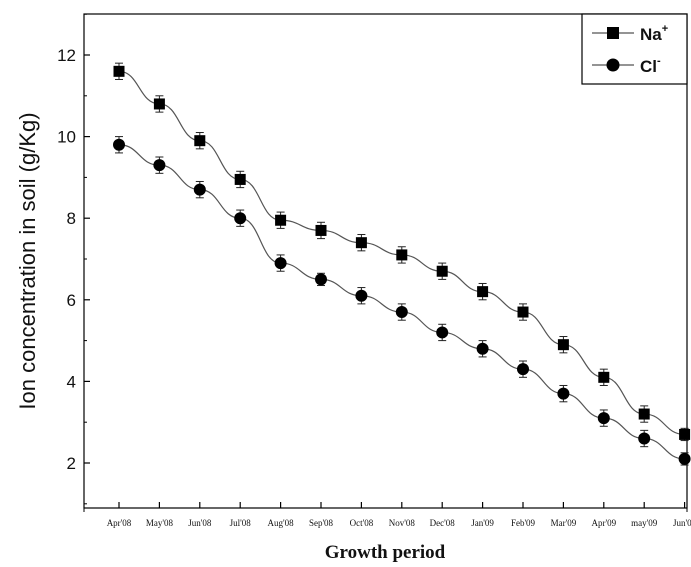 The image size is (691, 567). I want to click on legend-label-cl-base: Cl, so click(648, 66).